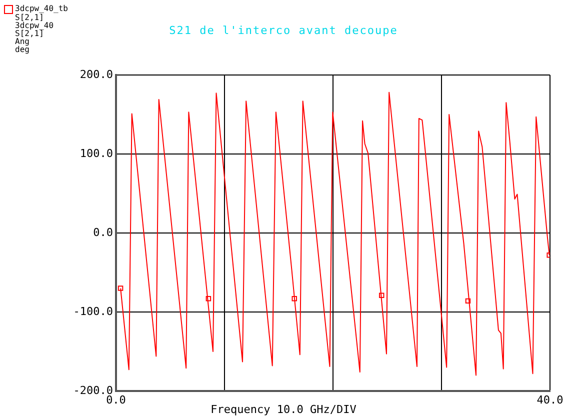 The image size is (567, 419). Describe the element at coordinates (283, 409) in the screenshot. I see `x-axis-title: Frequency 10.0 GHz/DIV` at that location.